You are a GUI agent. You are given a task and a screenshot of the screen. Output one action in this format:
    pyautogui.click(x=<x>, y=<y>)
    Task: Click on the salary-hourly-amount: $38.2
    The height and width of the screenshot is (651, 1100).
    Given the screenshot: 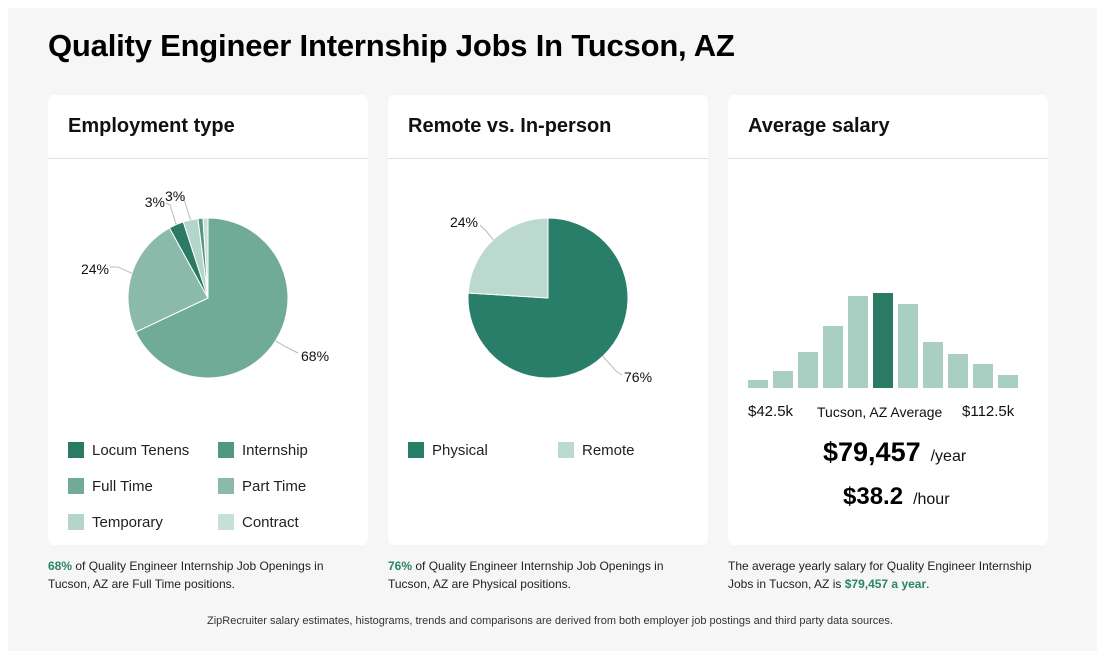 What is the action you would take?
    pyautogui.click(x=873, y=496)
    